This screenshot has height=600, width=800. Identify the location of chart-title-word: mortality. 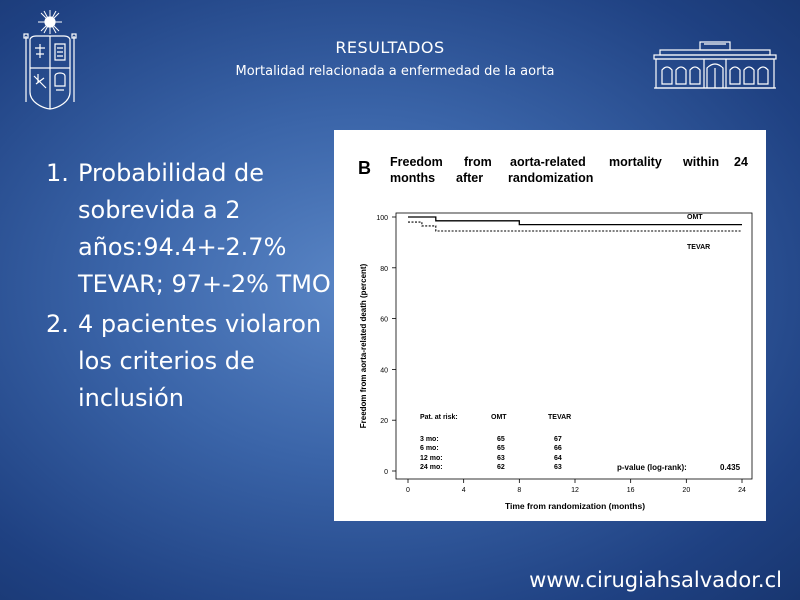
(635, 162).